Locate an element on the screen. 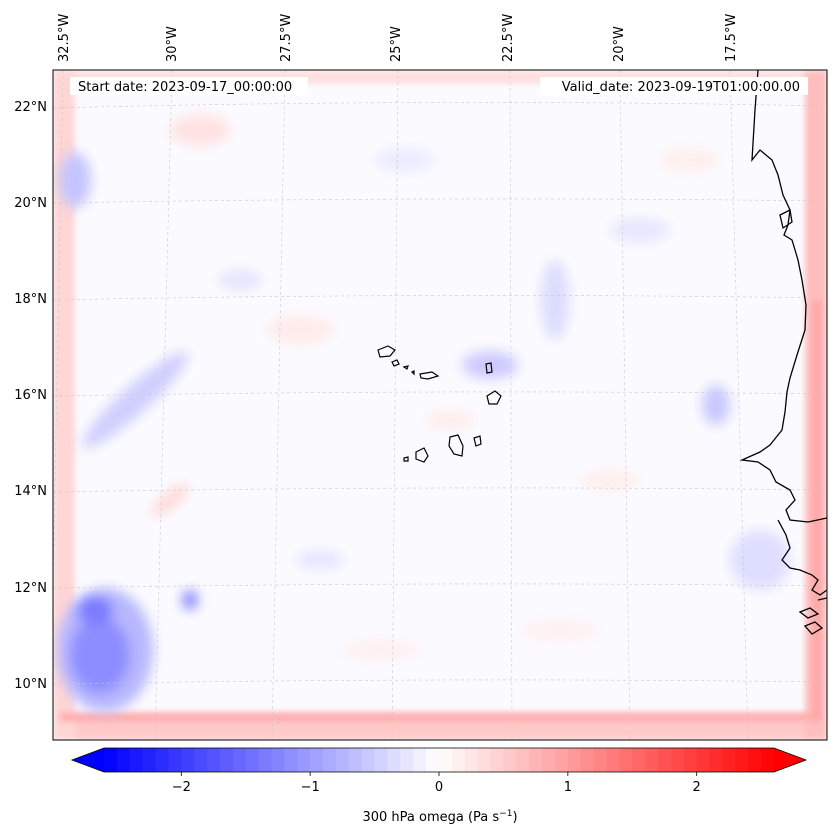 This screenshot has width=837, height=839. lon-tick-label: 30°W is located at coordinates (172, 44).